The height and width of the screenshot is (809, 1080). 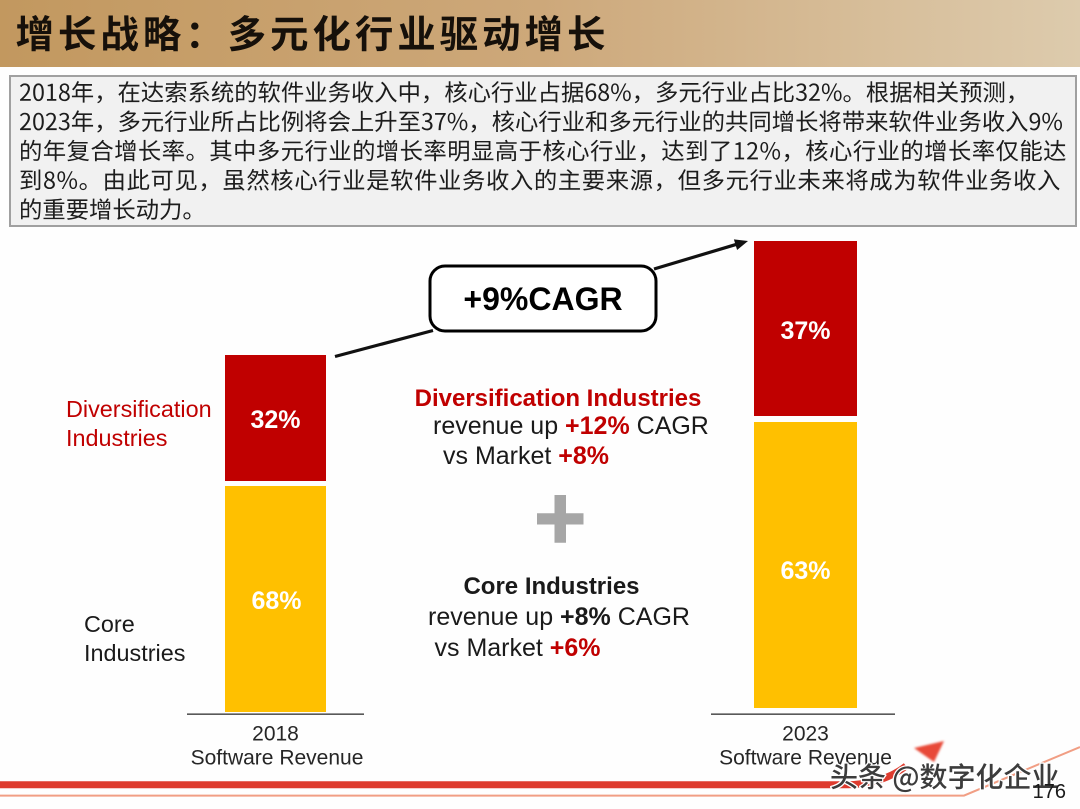 What do you see at coordinates (571, 426) in the screenshot?
I see `svg-text: revenue up +12% CAGR` at bounding box center [571, 426].